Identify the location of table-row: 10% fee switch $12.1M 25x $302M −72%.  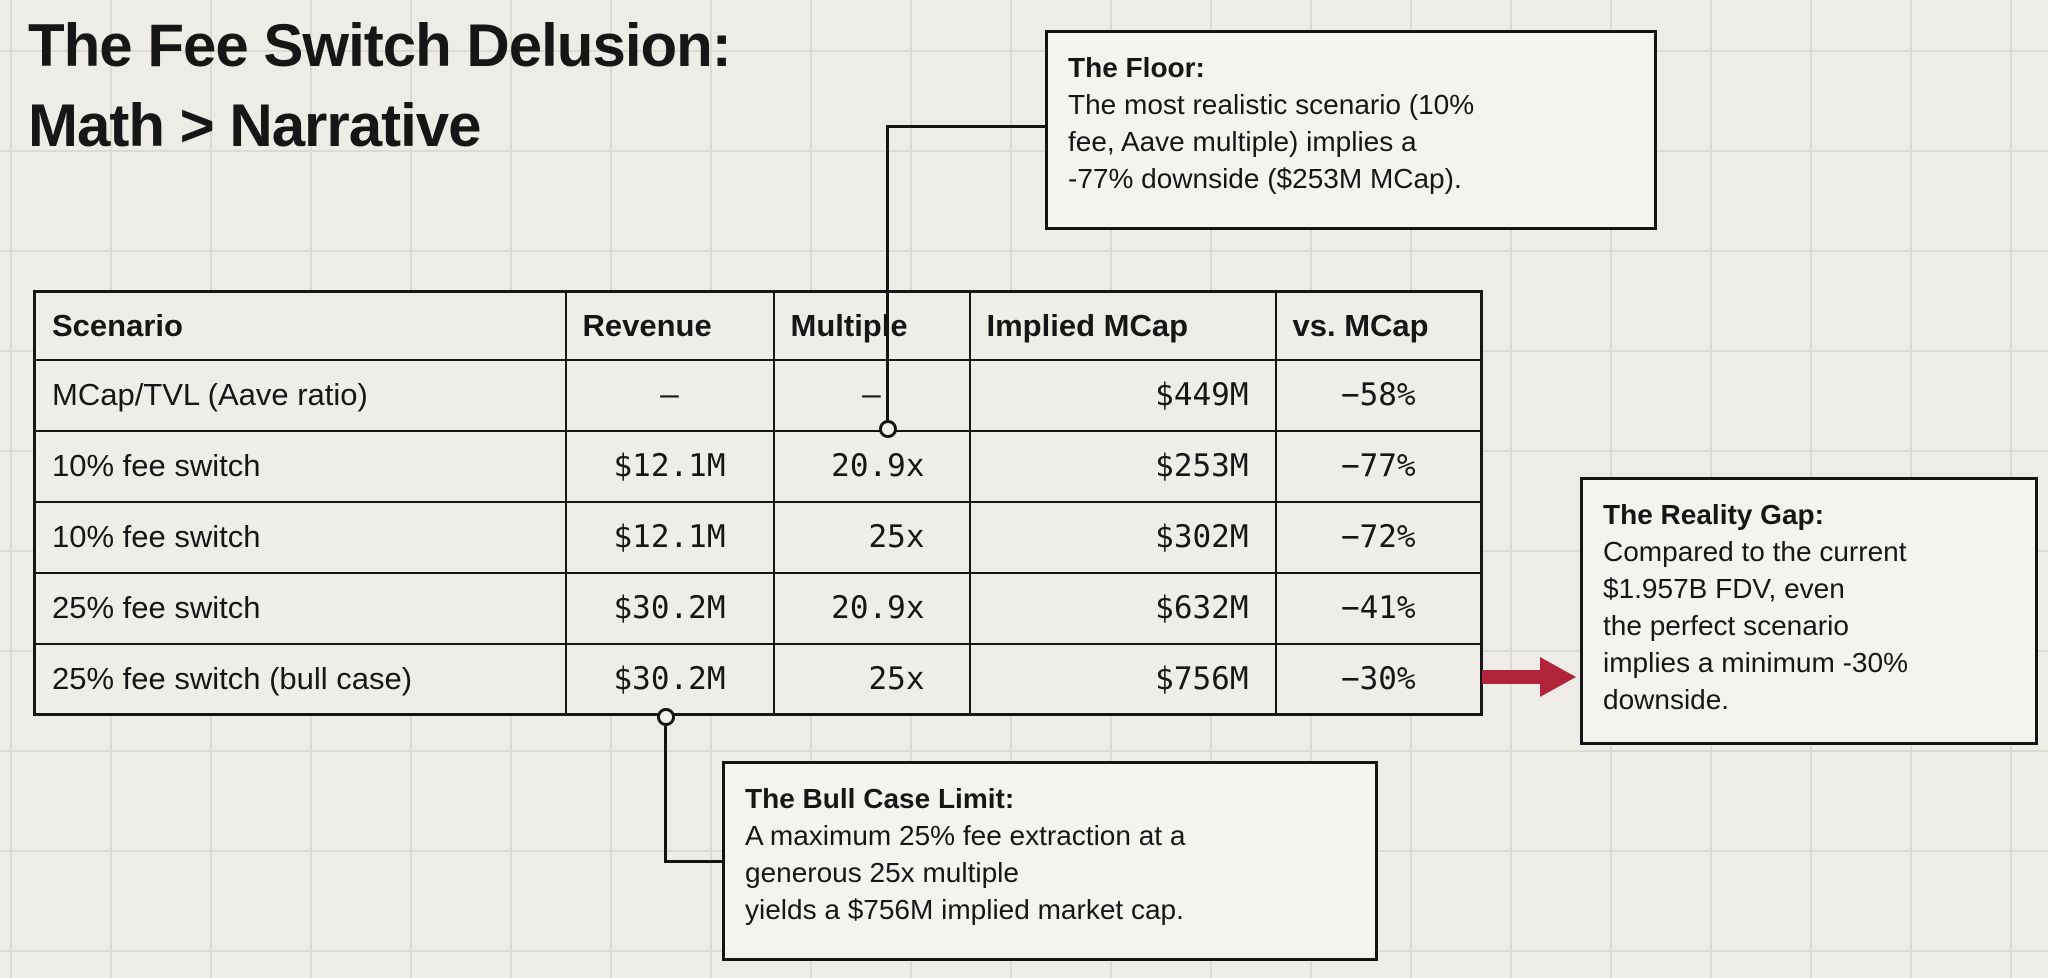
(758, 537).